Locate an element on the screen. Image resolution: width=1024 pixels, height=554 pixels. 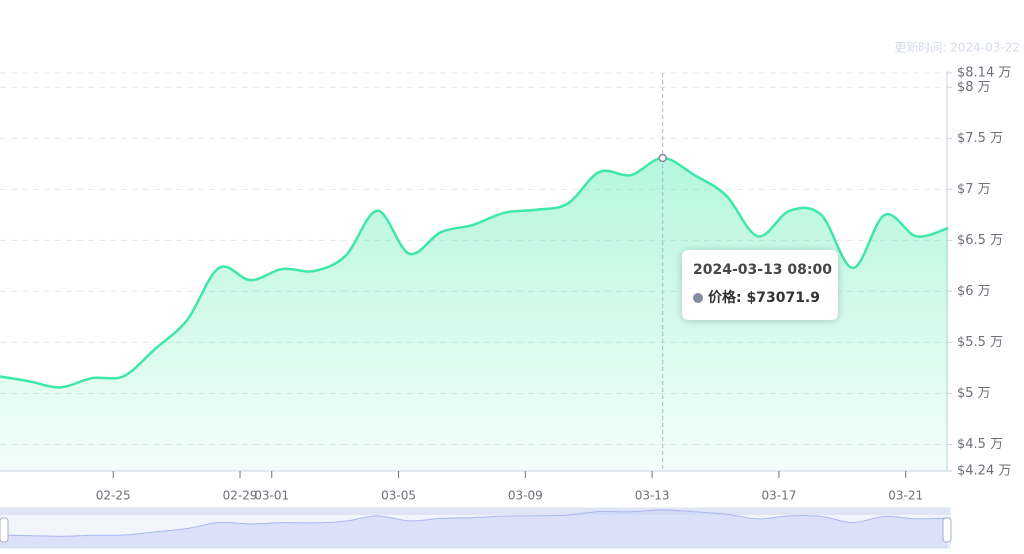
y-tick-label: $8.14 万 is located at coordinates (984, 73).